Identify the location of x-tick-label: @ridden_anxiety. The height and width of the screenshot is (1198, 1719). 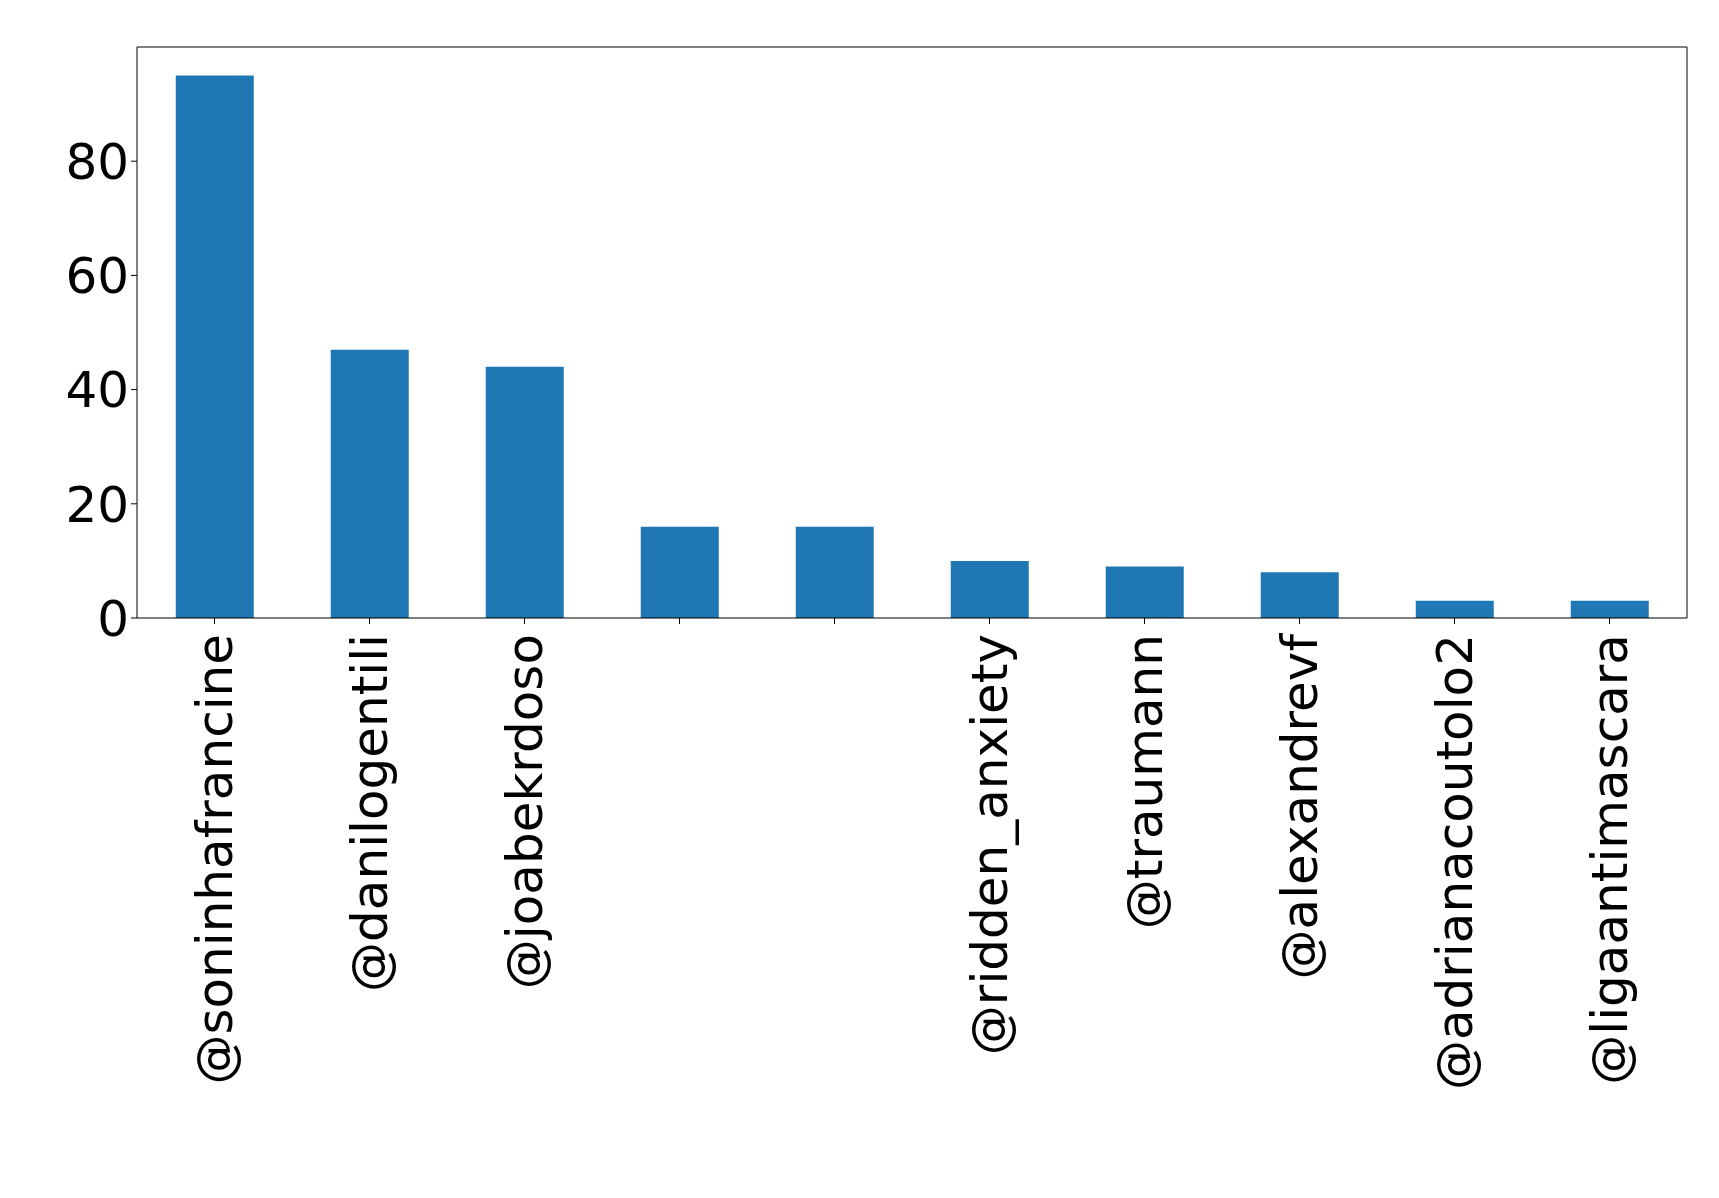
(990, 845).